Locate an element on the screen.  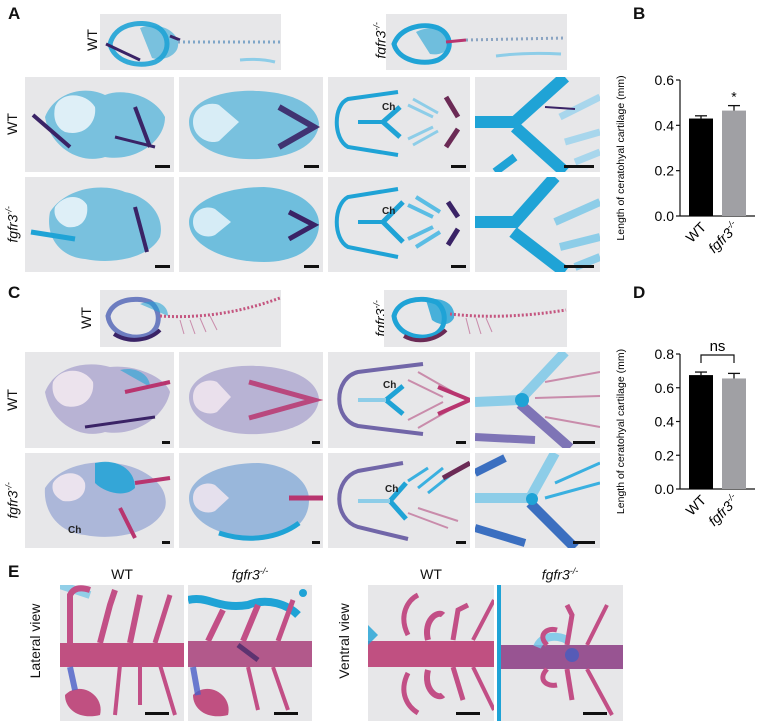
panel-a-wt-lateral-head-image is located at coordinates (99, 124).